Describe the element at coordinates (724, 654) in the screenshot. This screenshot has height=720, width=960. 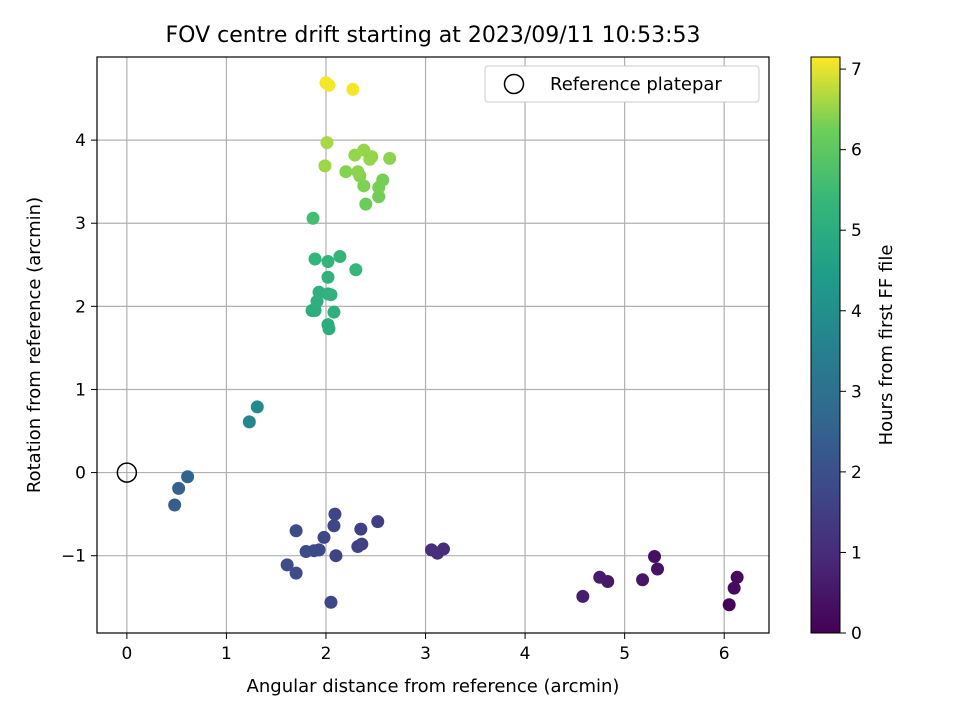
I see `x-tick-label: 6` at that location.